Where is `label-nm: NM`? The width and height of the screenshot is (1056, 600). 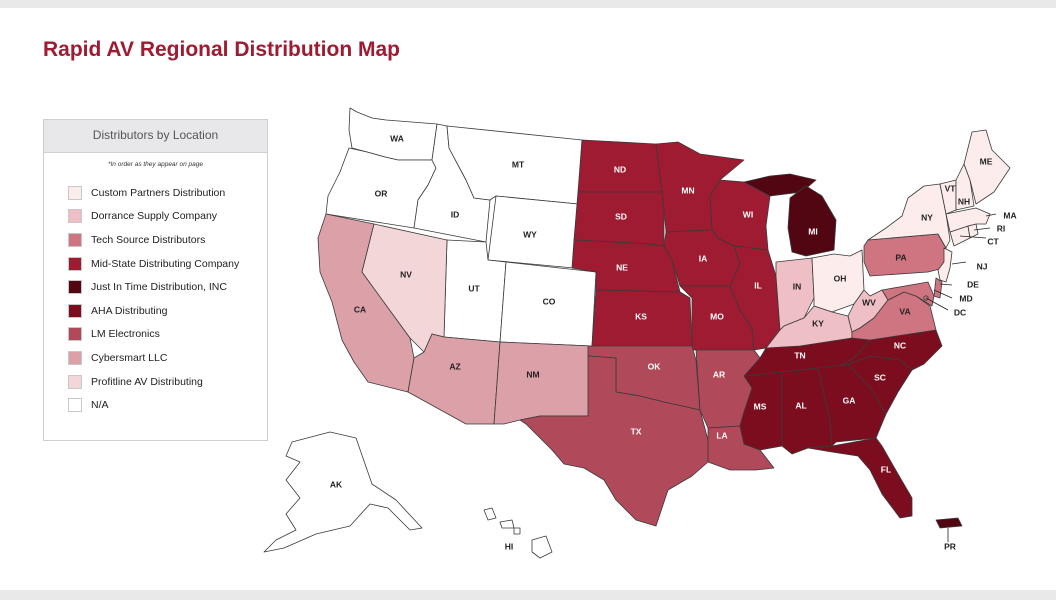
label-nm: NM is located at coordinates (532, 374).